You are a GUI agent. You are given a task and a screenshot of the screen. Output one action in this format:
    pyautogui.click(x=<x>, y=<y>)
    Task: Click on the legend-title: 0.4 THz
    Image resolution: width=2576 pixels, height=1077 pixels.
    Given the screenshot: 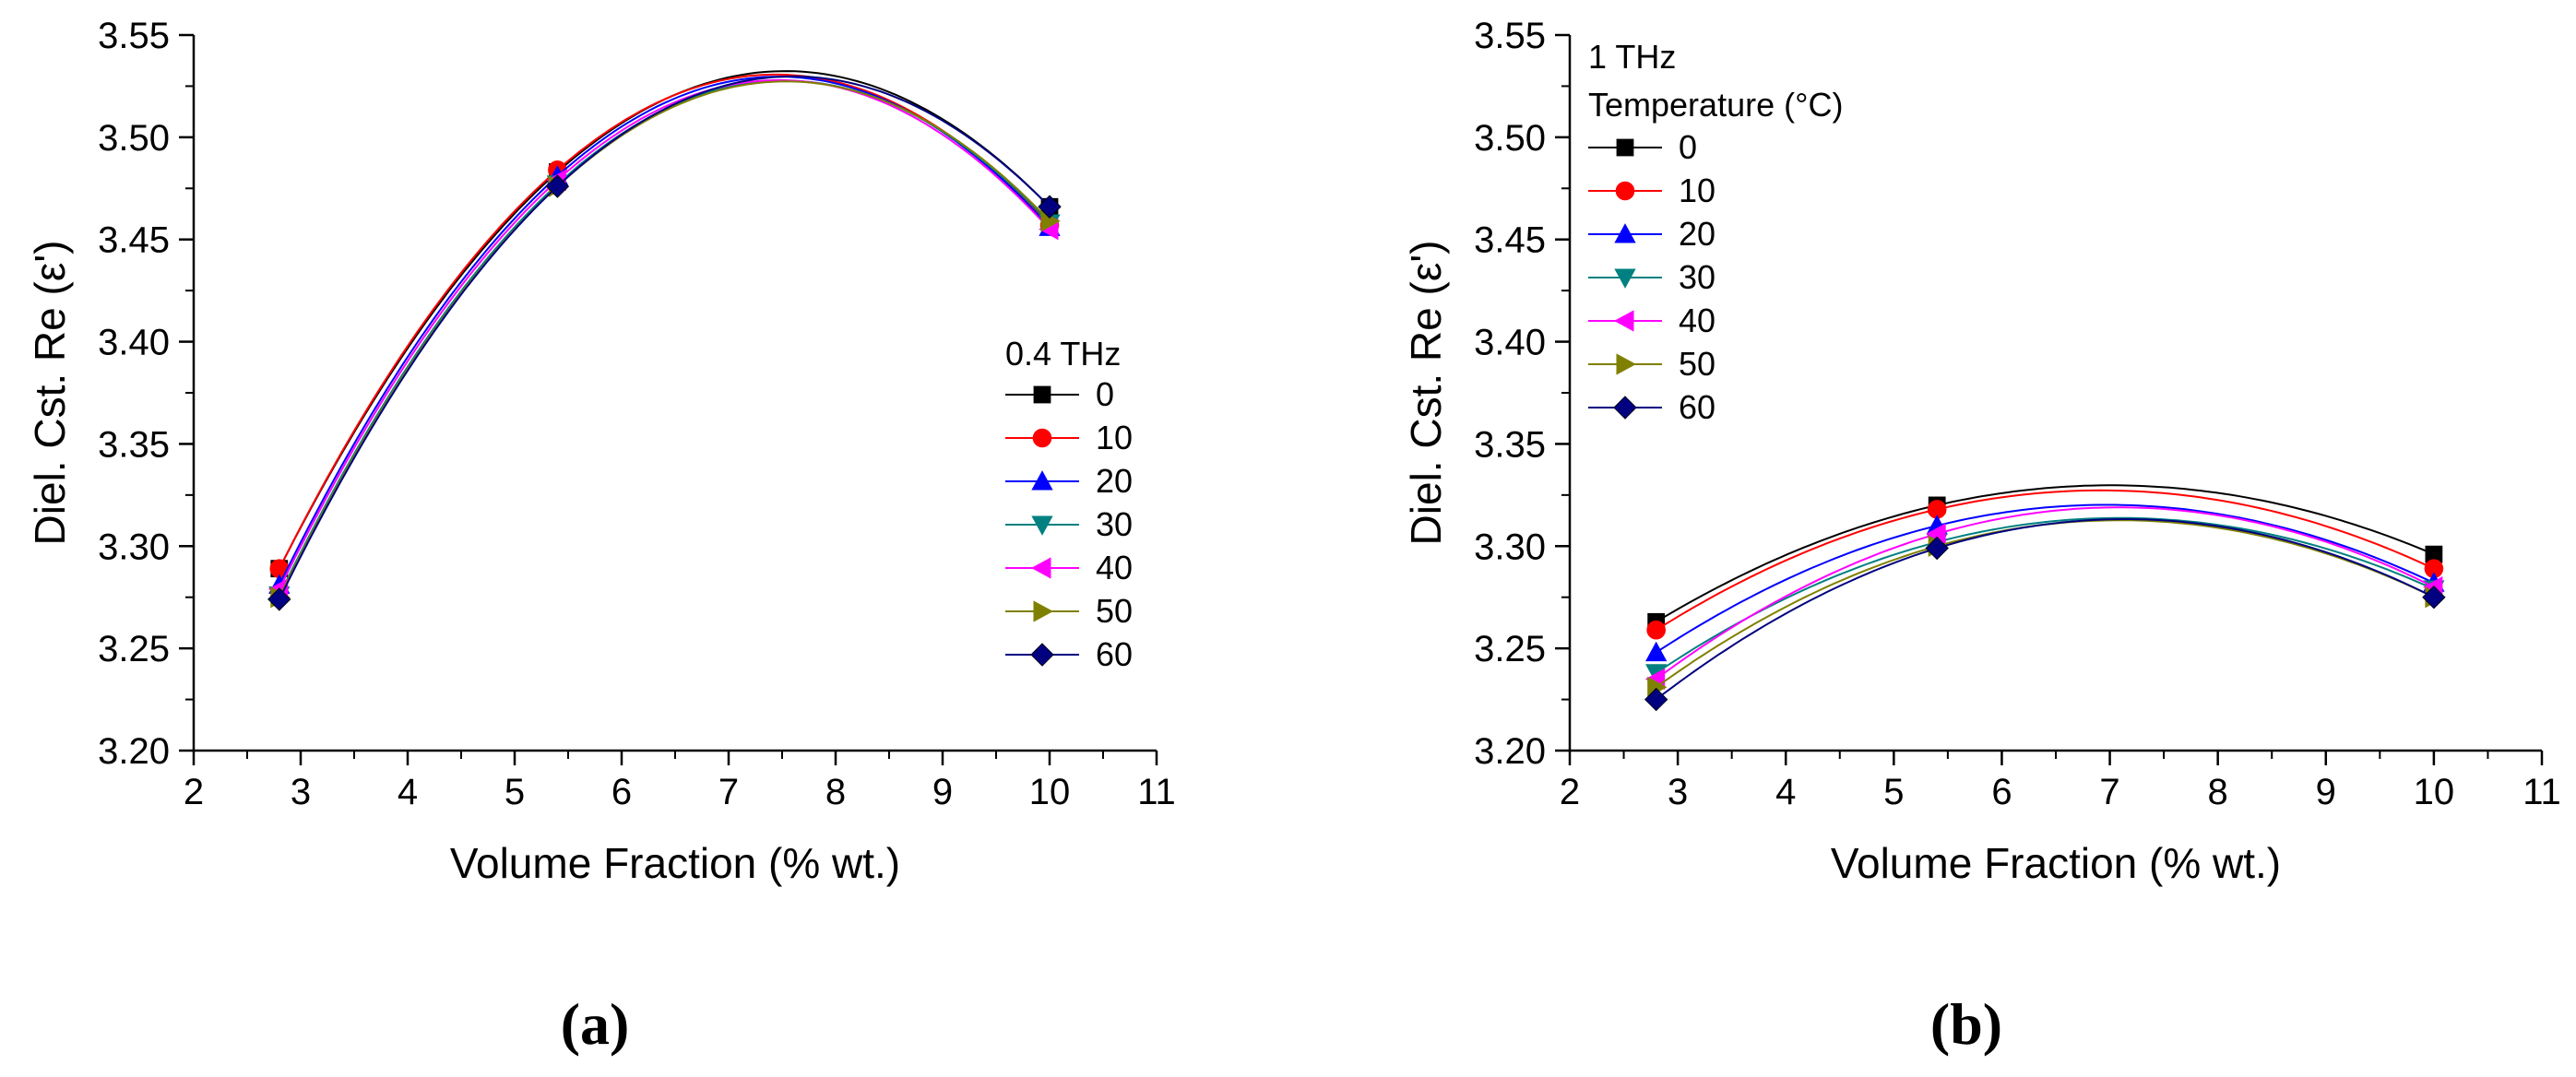 What is the action you would take?
    pyautogui.click(x=1063, y=354)
    